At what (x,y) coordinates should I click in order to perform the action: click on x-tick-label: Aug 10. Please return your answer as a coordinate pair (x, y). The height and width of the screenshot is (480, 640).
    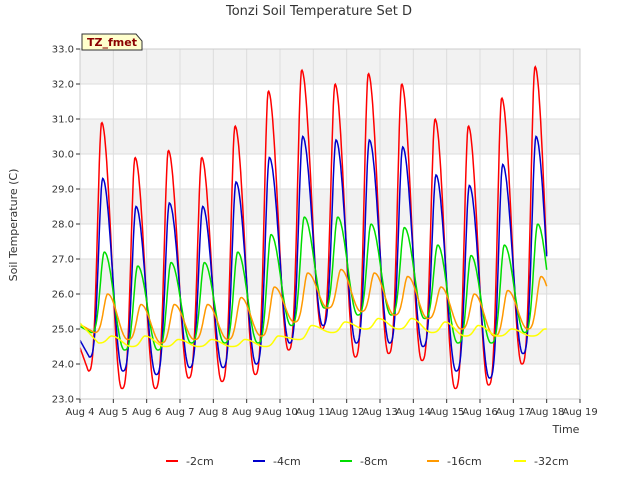
    Looking at the image, I should click on (279, 412).